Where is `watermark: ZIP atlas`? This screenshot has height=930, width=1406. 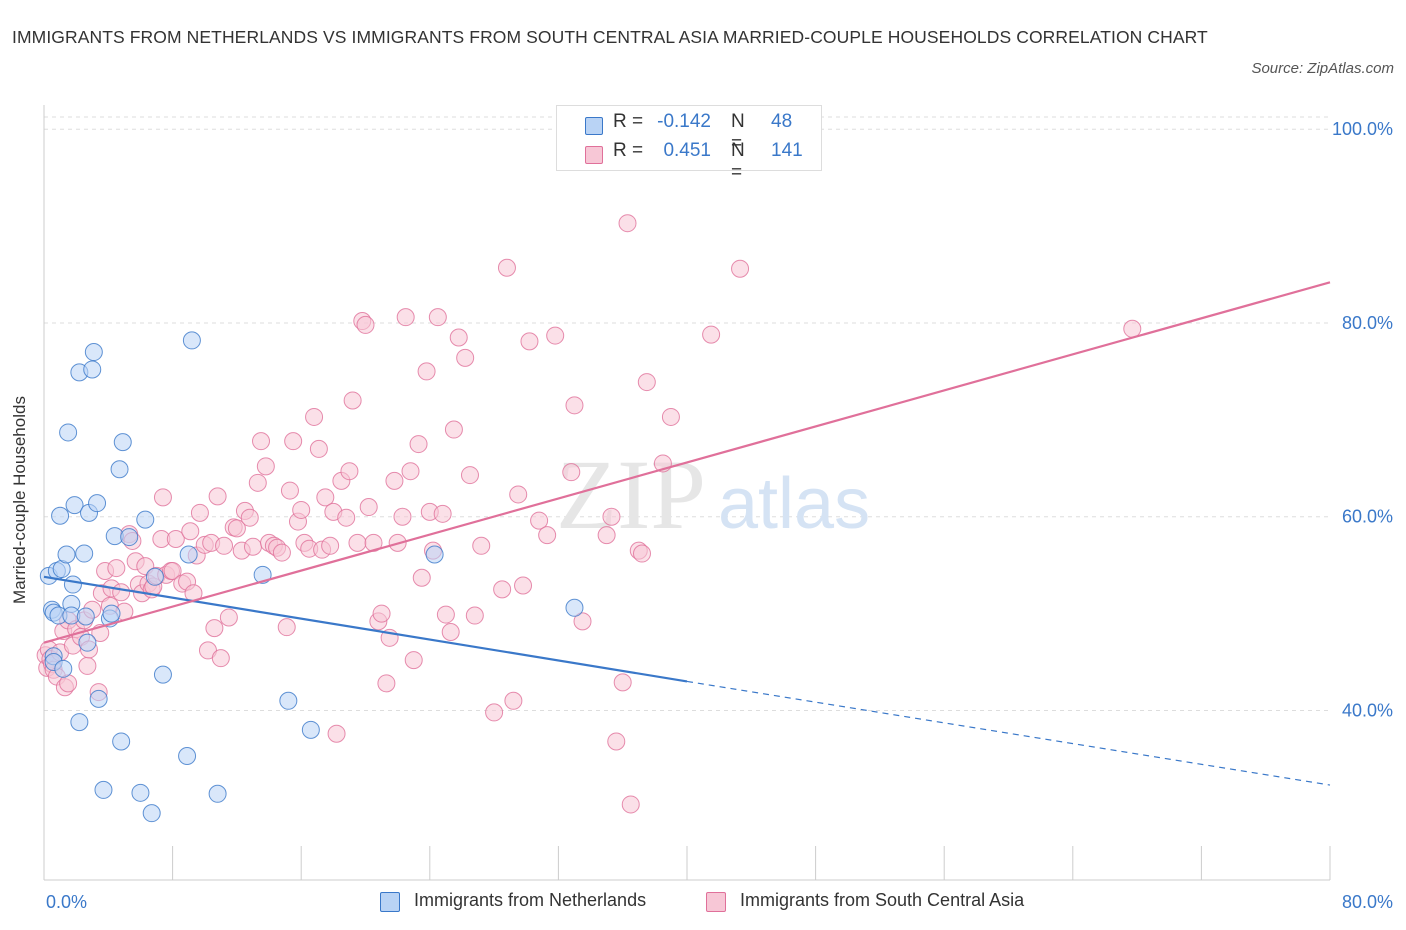
watermark: ZIP atlas is located at coordinates (713, 494).